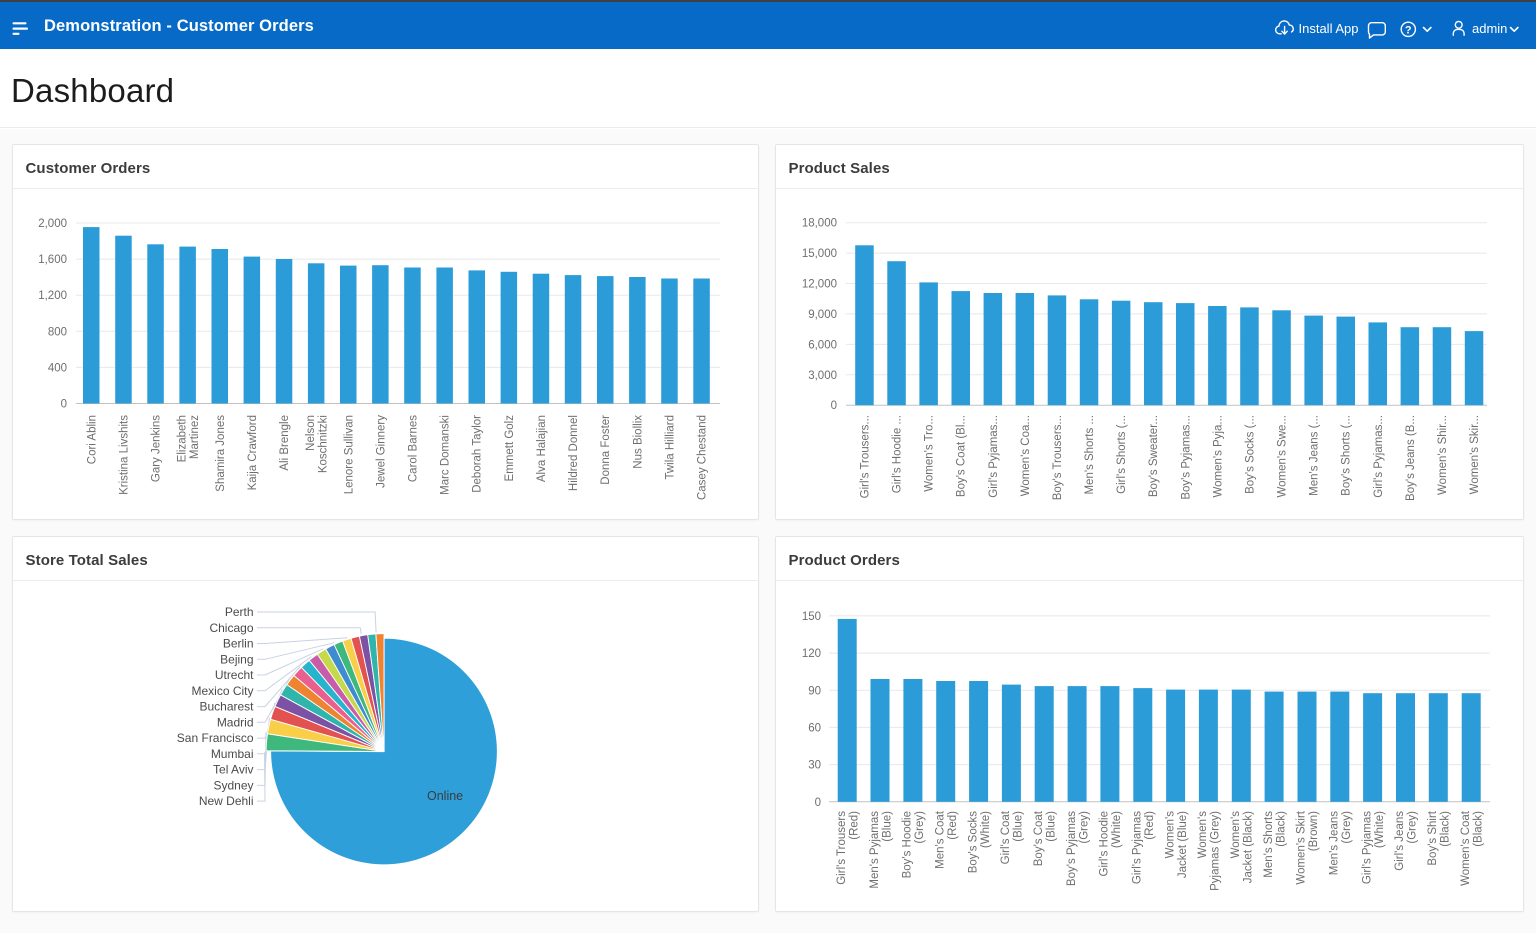 Image resolution: width=1536 pixels, height=933 pixels. What do you see at coordinates (510, 448) in the screenshot?
I see `svg-text: Emmett Golz` at bounding box center [510, 448].